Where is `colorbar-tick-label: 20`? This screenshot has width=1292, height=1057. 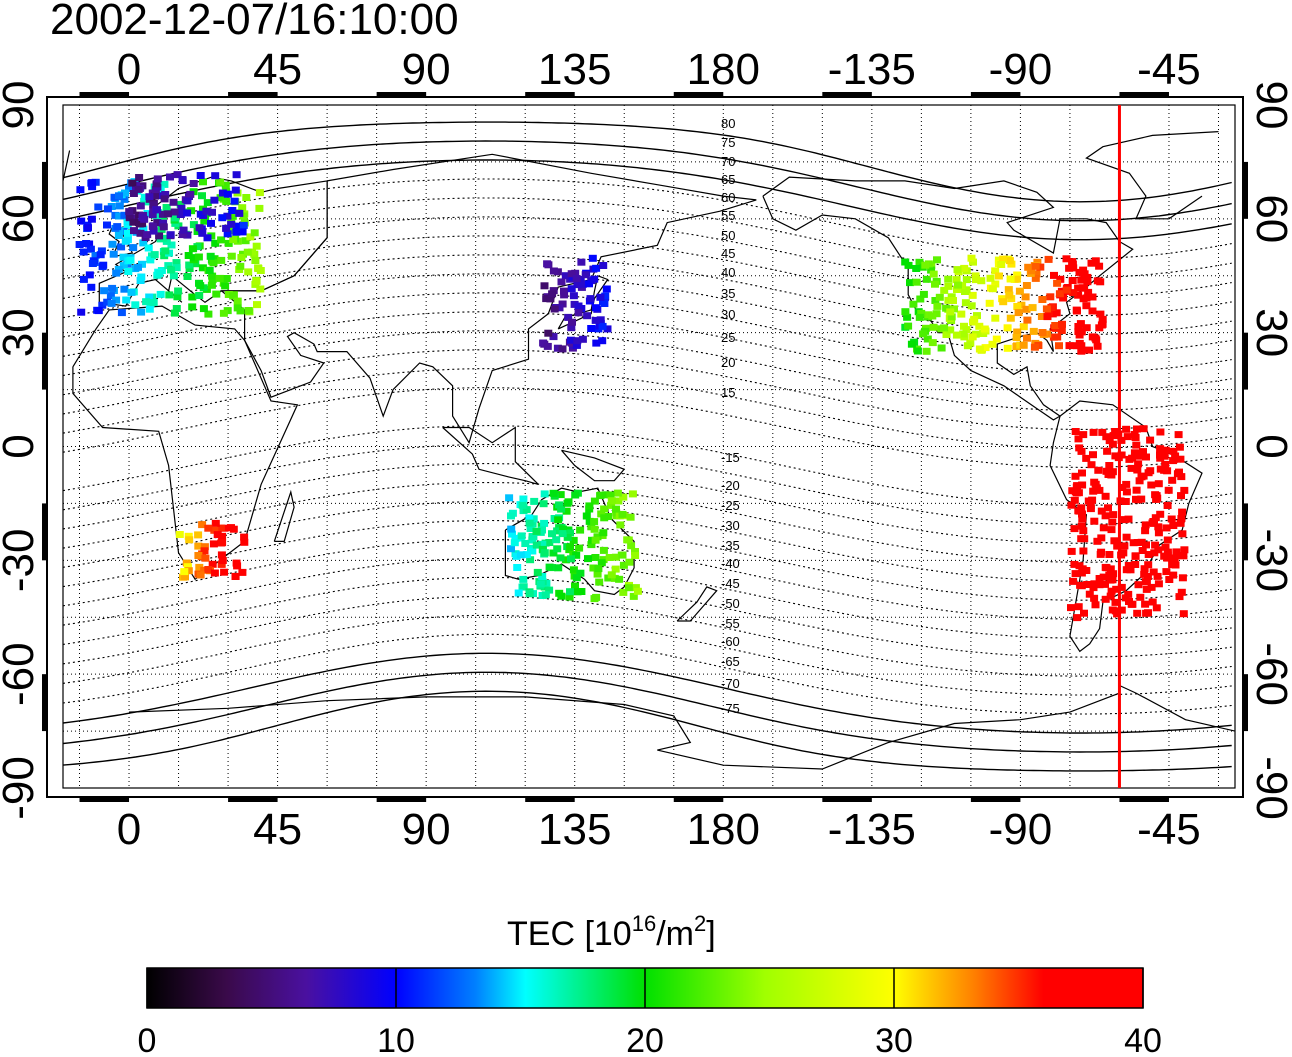
colorbar-tick-label: 20 is located at coordinates (645, 1039).